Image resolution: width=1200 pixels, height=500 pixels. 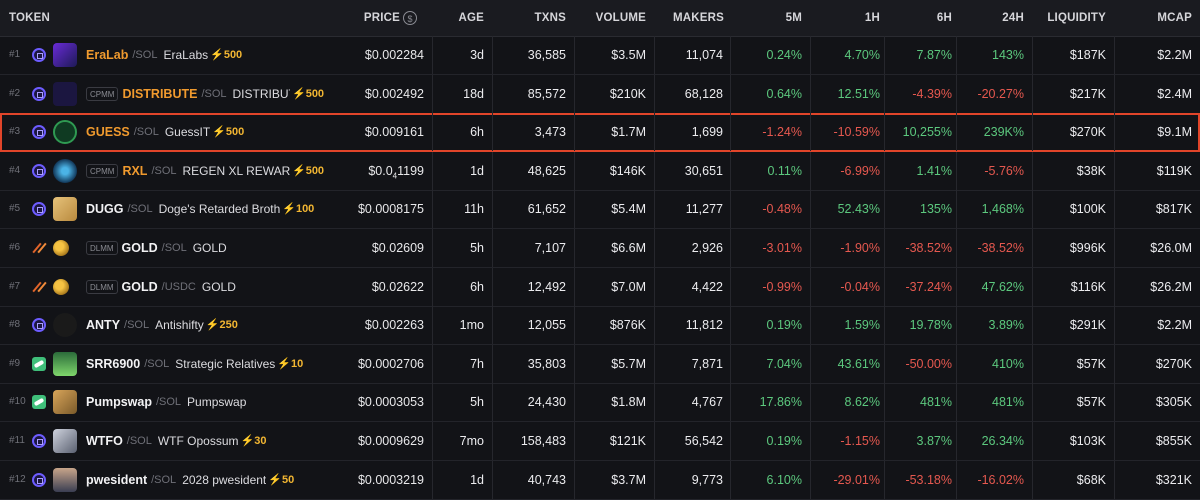 What do you see at coordinates (108, 132) in the screenshot?
I see `token-symbol: GUESS` at bounding box center [108, 132].